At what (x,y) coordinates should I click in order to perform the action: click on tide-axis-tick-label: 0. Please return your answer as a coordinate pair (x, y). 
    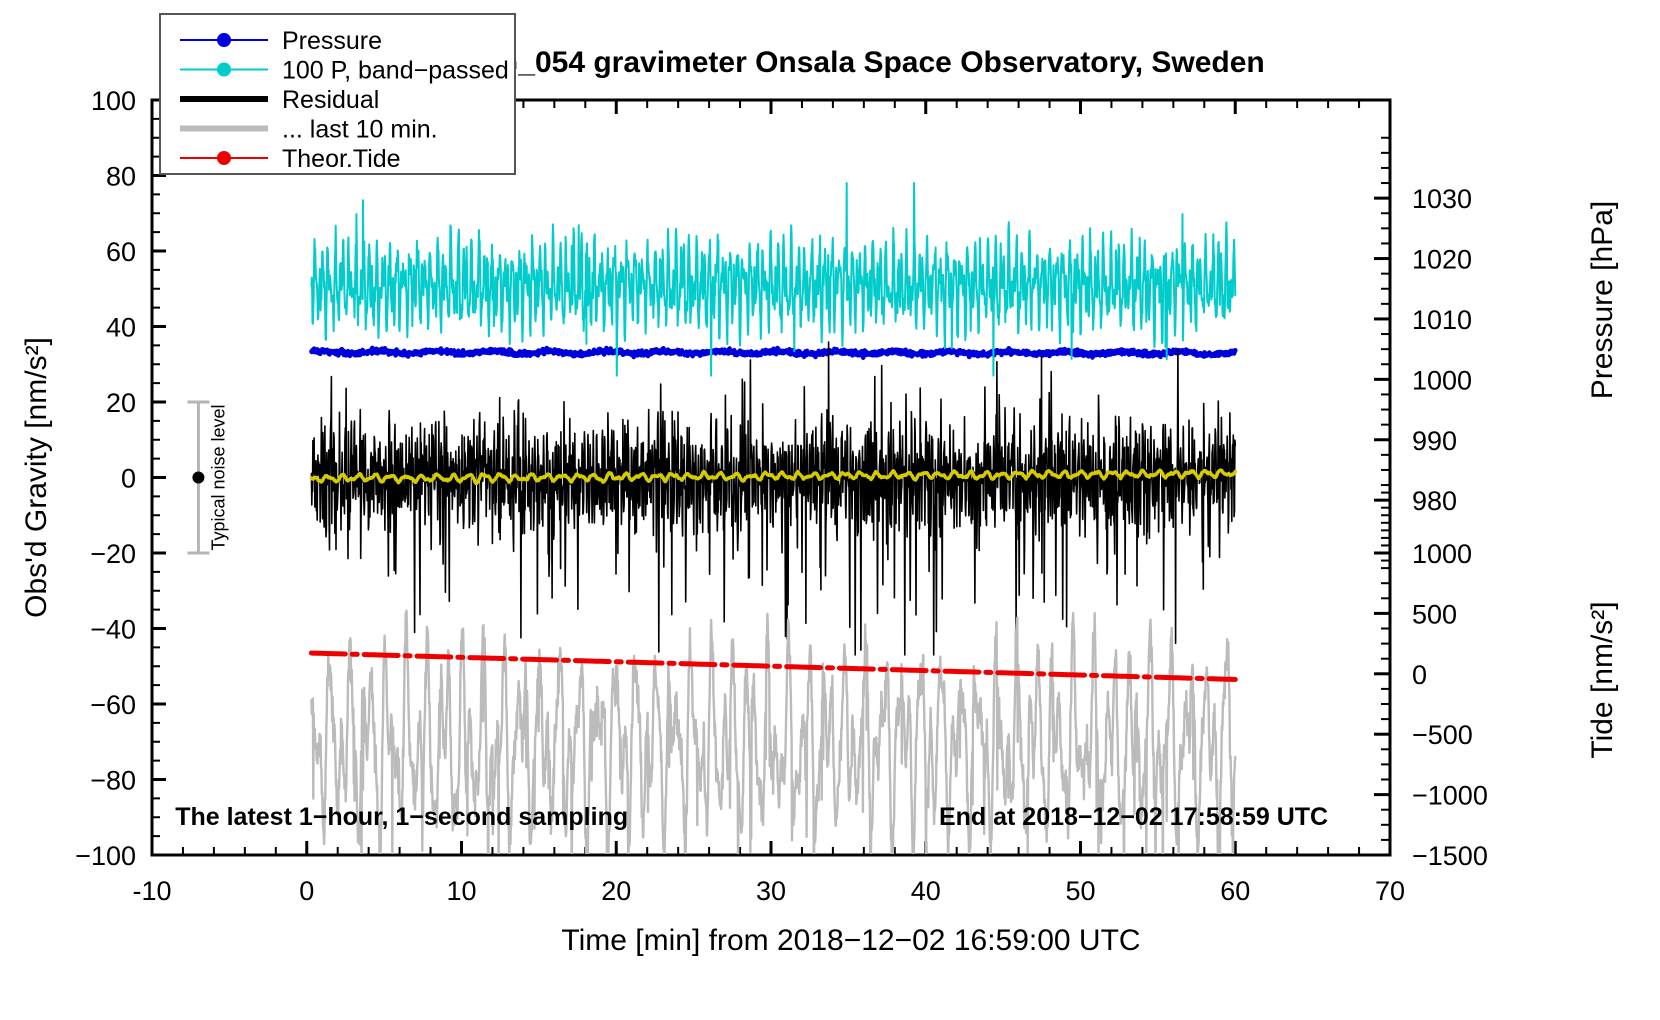
    Looking at the image, I should click on (1419, 675).